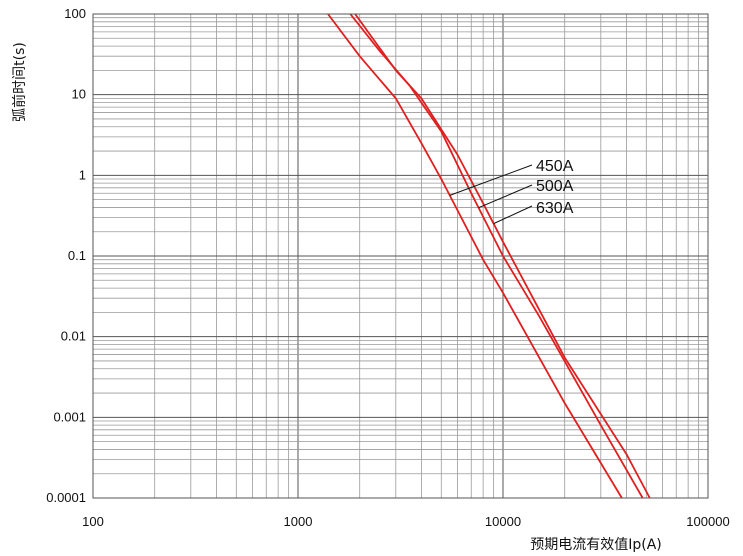 This screenshot has width=743, height=556. What do you see at coordinates (406, 521) in the screenshot?
I see `x-tick-labels: 100 1000 10000 100000` at bounding box center [406, 521].